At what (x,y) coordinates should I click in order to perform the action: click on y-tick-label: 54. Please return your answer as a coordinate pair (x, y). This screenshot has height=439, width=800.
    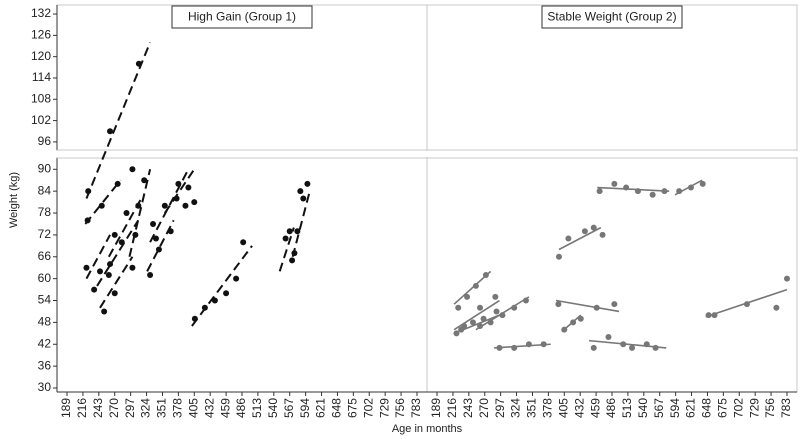
    Looking at the image, I should click on (45, 300).